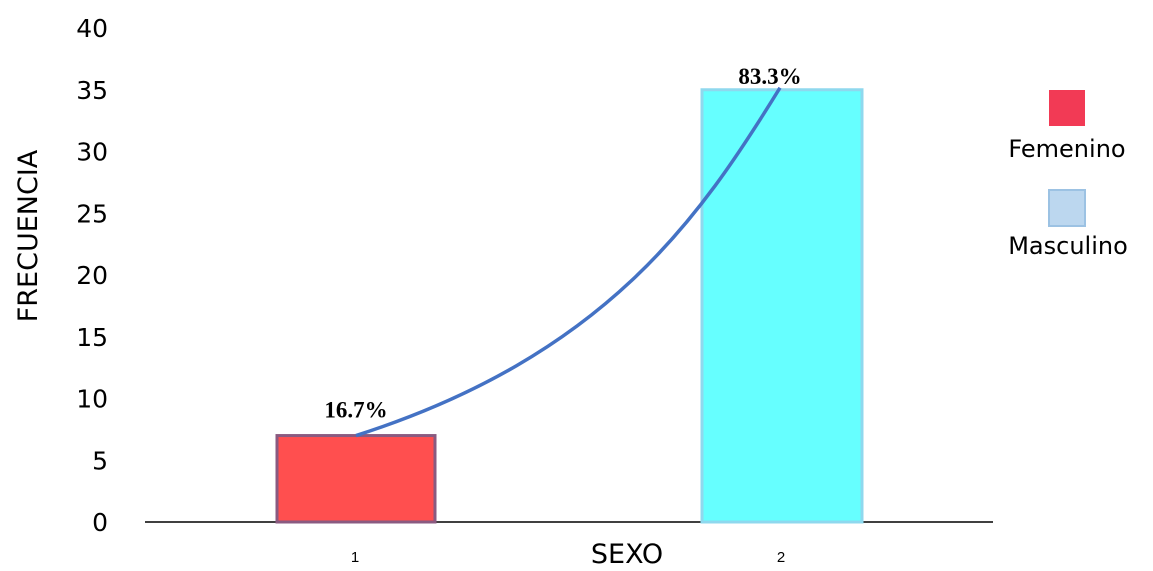 This screenshot has width=1153, height=571. What do you see at coordinates (1068, 175) in the screenshot?
I see `legend: Femenino Masculino` at bounding box center [1068, 175].